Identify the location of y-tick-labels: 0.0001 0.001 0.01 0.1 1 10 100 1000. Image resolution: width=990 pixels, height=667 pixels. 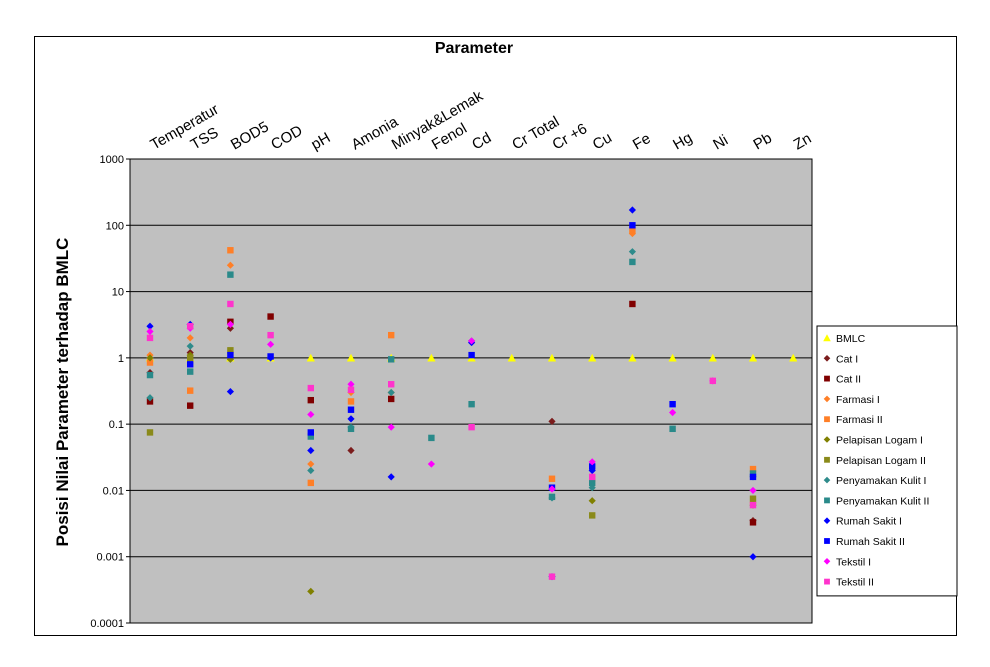
(107, 392).